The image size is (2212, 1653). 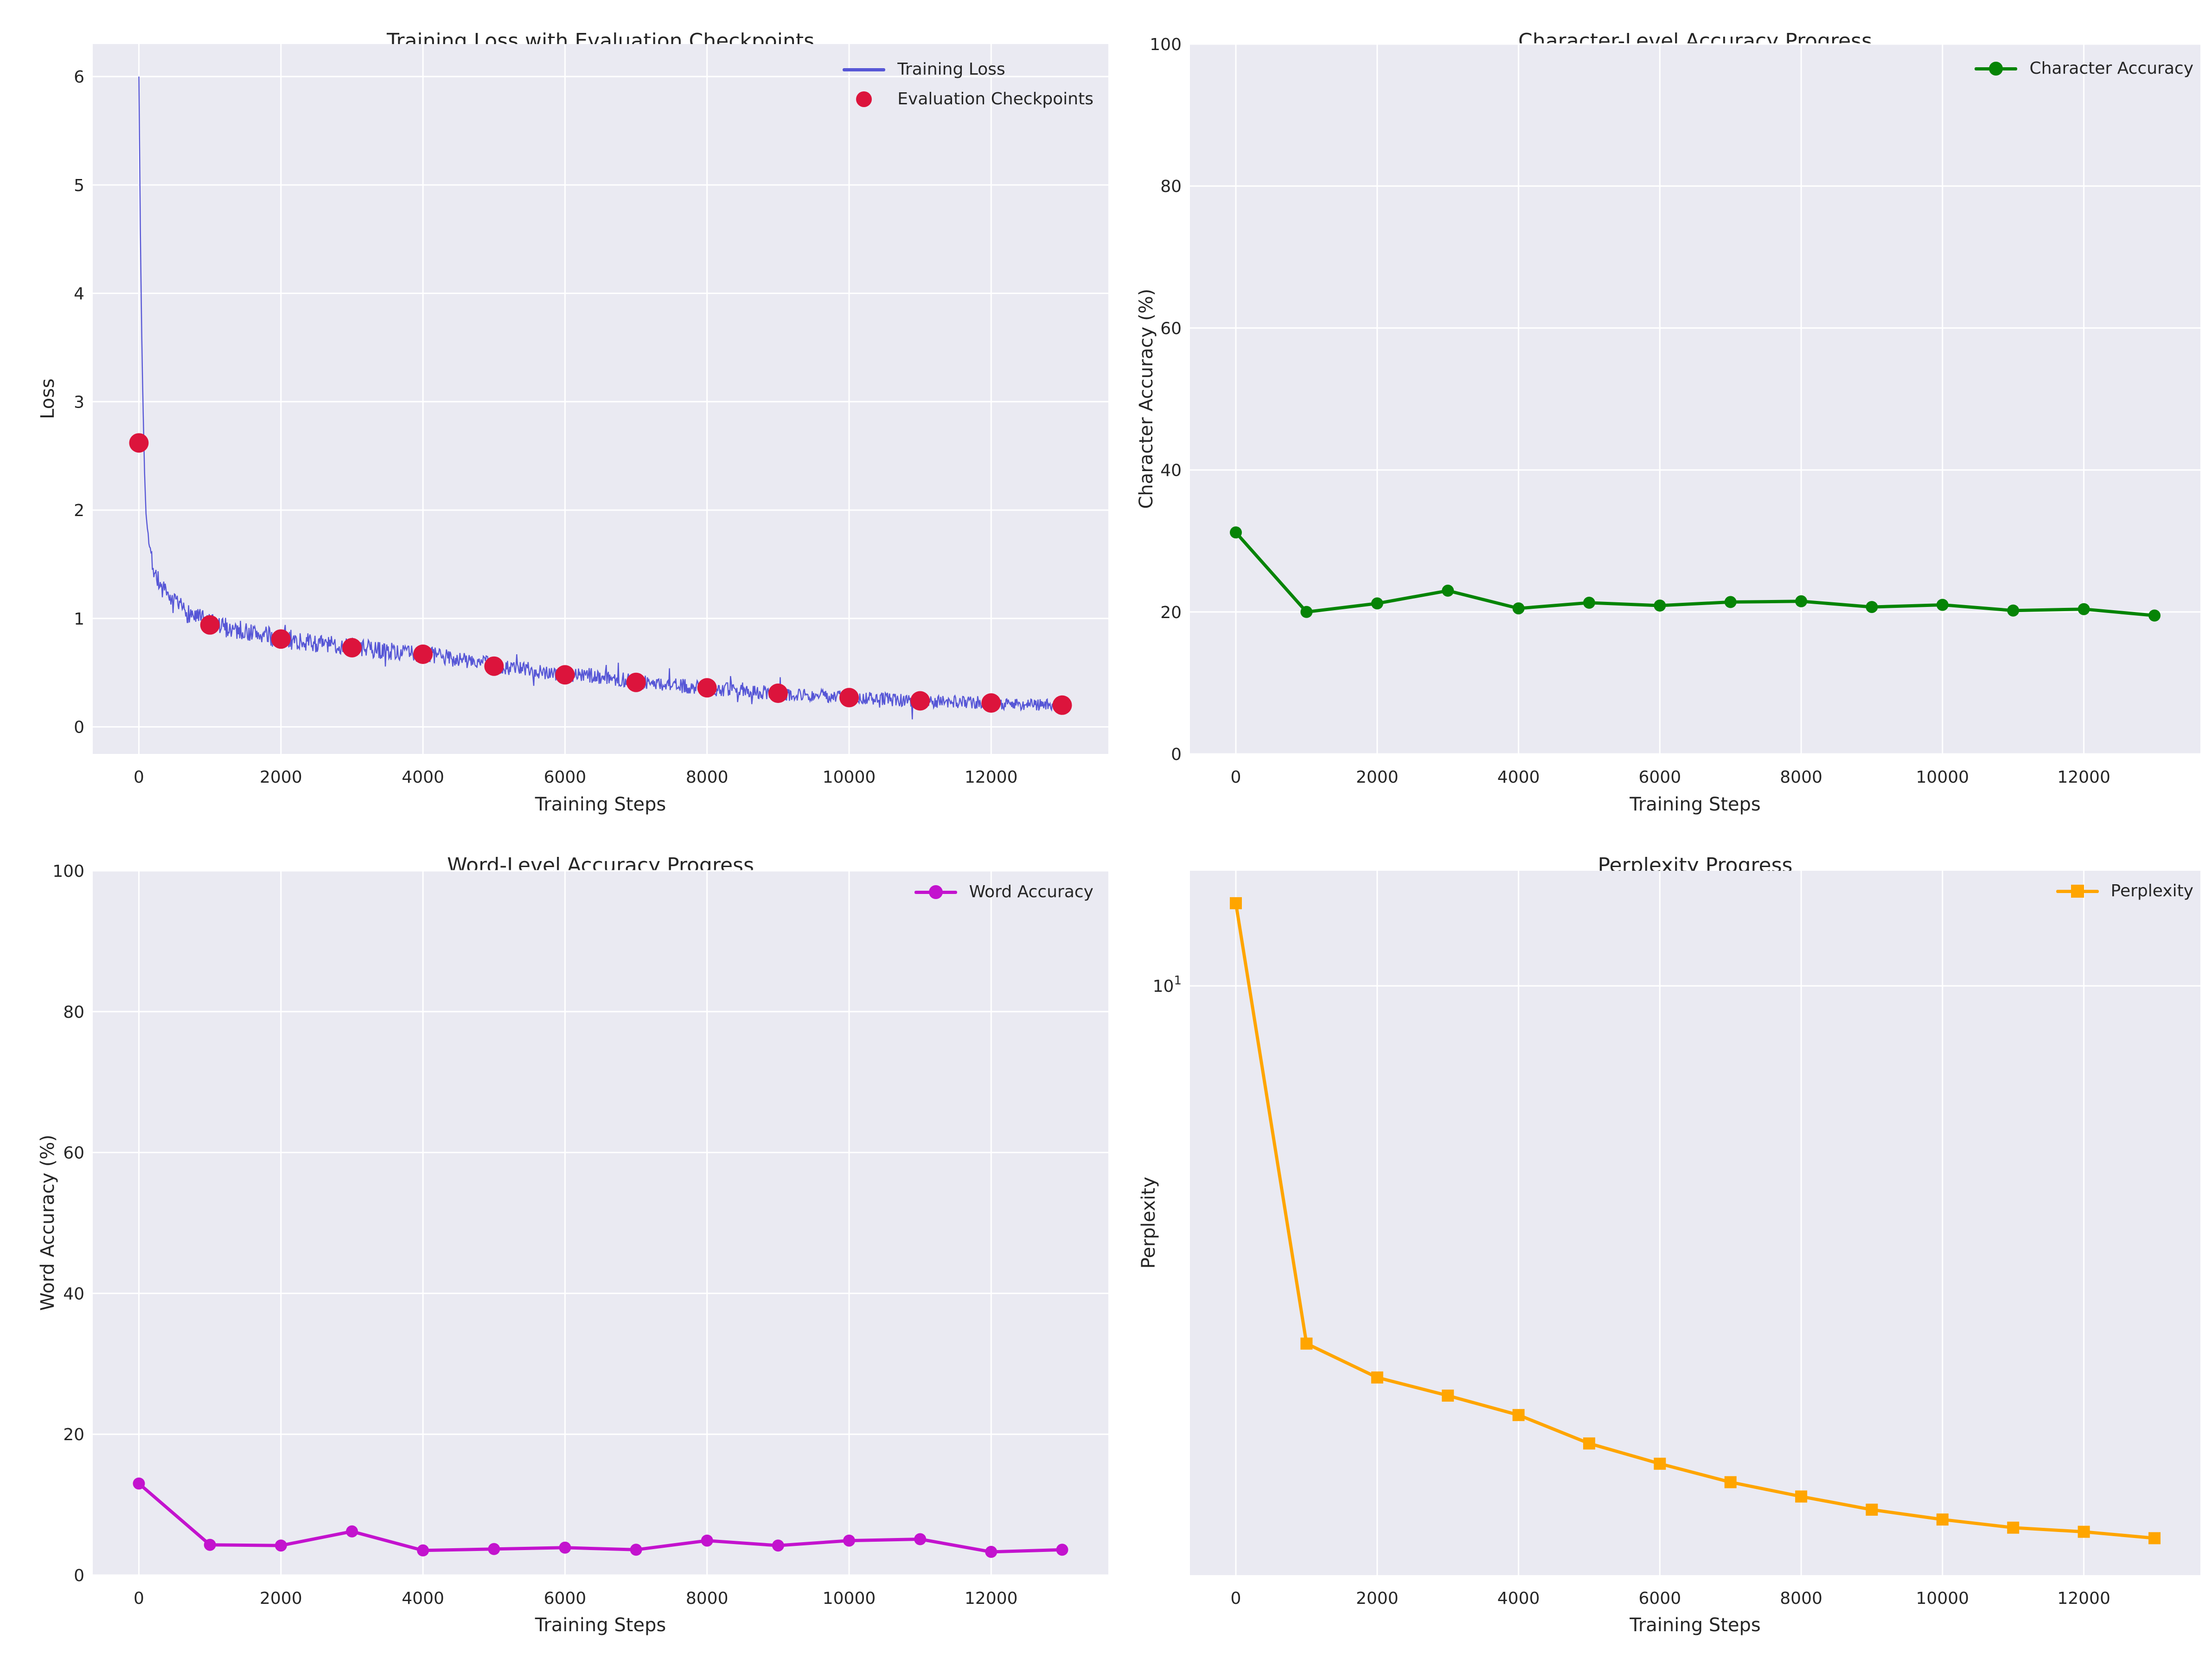 I want to click on legend: Word Accuracy, so click(x=1003, y=892).